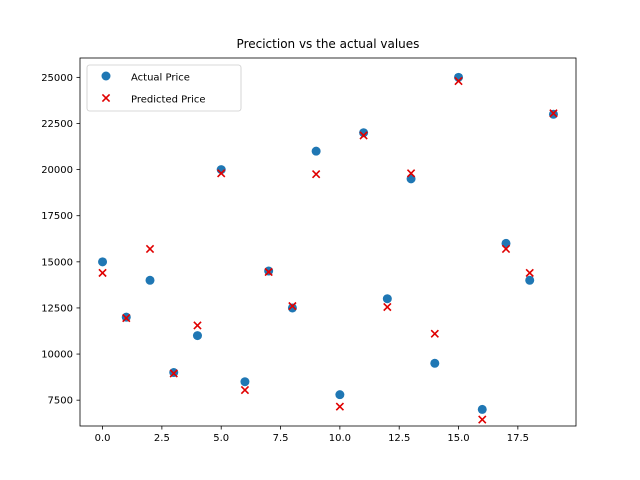 Image resolution: width=640 pixels, height=480 pixels. What do you see at coordinates (57, 308) in the screenshot?
I see `y-tick-label: 12500` at bounding box center [57, 308].